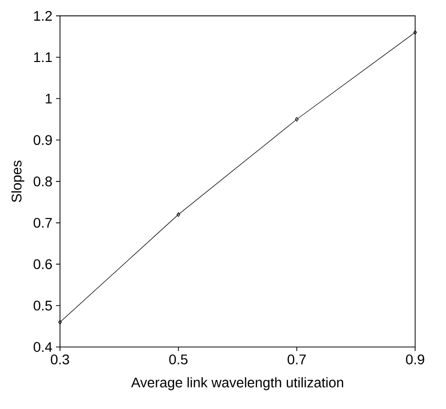  I want to click on x-tick-label: 0.3, so click(60, 359).